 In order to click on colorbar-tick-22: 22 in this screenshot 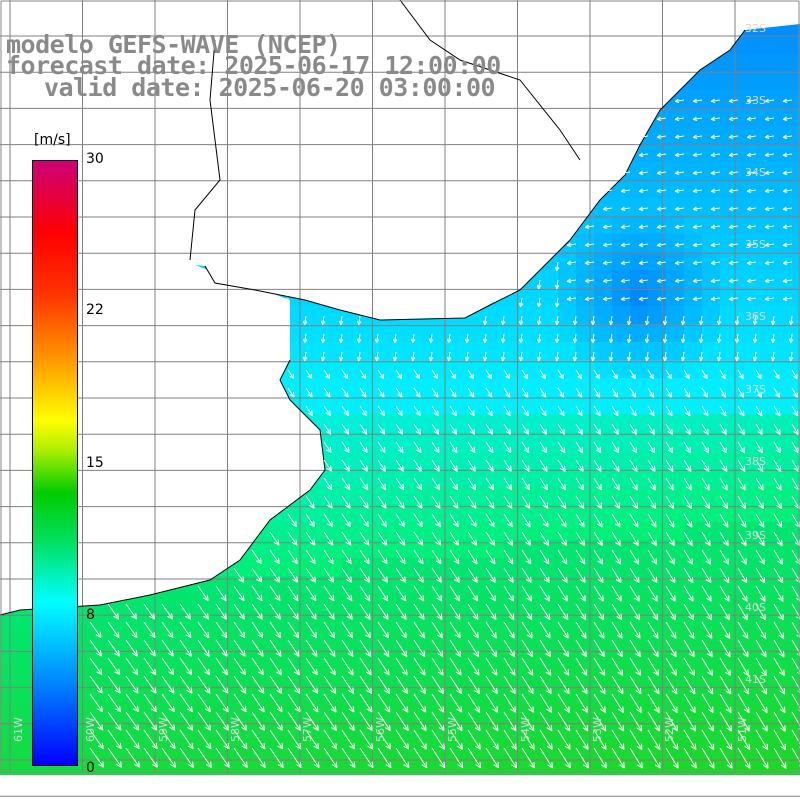, I will do `click(95, 310)`.